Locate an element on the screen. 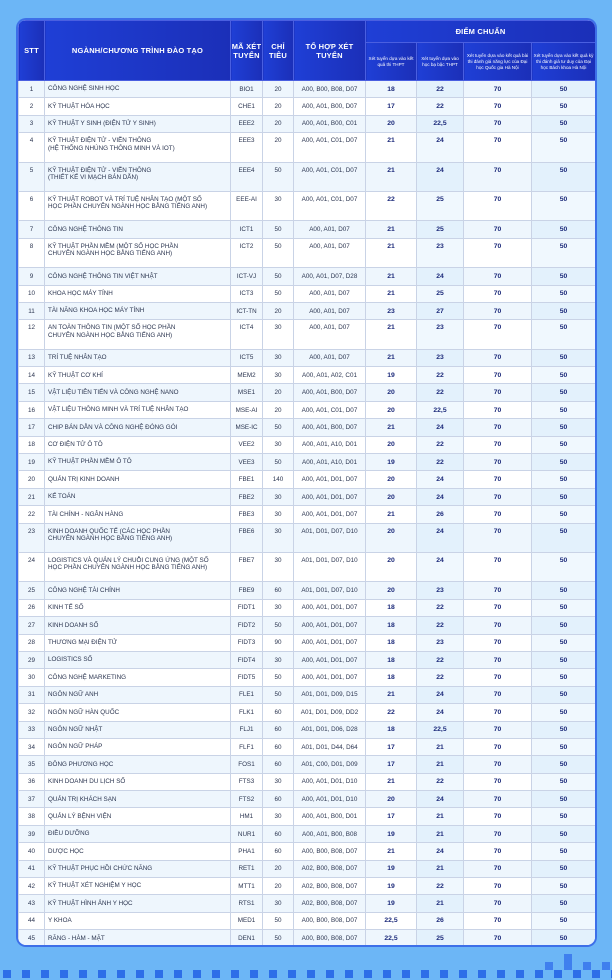 The width and height of the screenshot is (612, 980). code-cell: NUR1 is located at coordinates (246, 834).